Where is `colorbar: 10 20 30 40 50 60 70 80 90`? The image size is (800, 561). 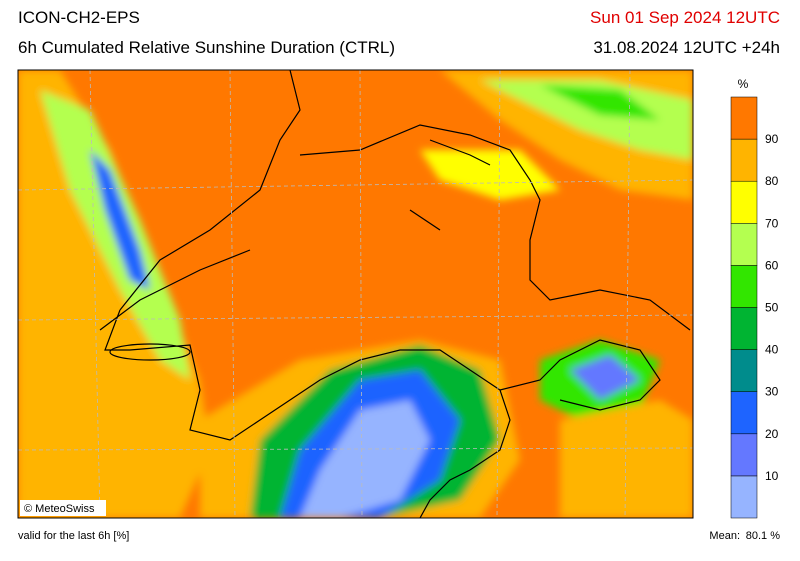
colorbar: 10 20 30 40 50 60 70 80 90 is located at coordinates (754, 307).